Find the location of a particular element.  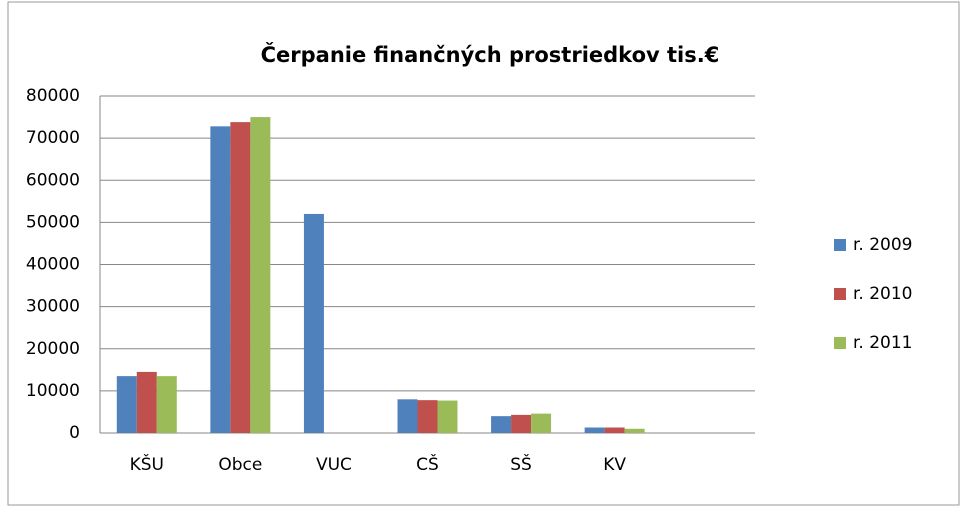

y-tick-label: 40000 is located at coordinates (53, 265).